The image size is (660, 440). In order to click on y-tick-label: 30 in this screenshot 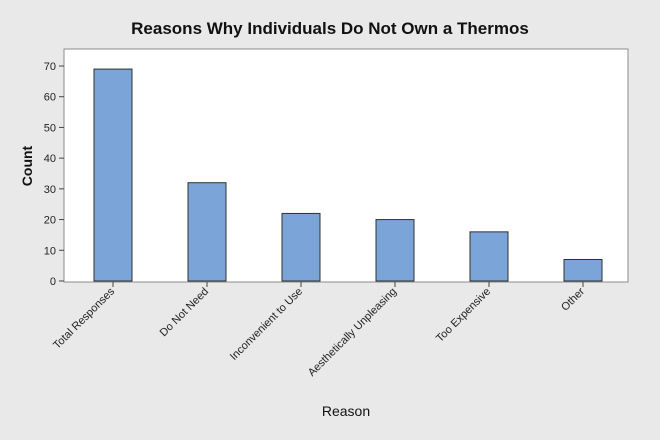, I will do `click(50, 190)`.